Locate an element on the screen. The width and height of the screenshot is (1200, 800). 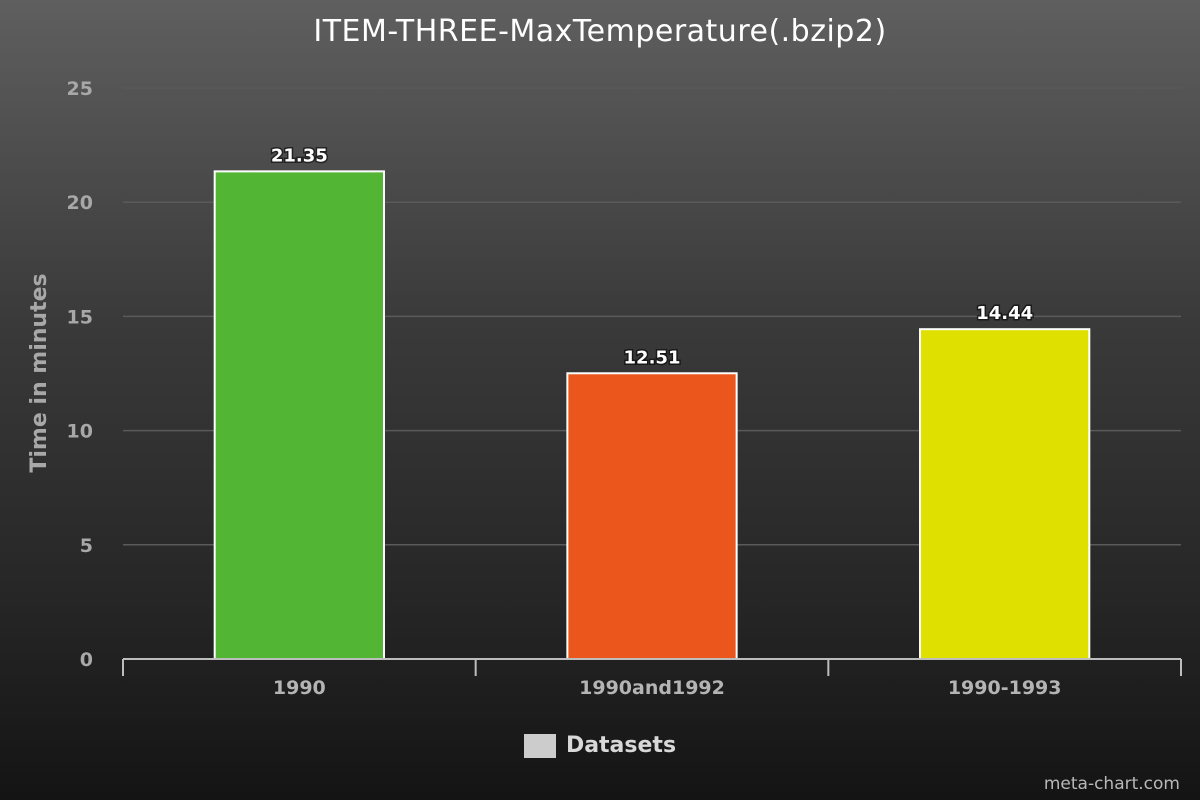
y-tick-label: 25 is located at coordinates (80, 89).